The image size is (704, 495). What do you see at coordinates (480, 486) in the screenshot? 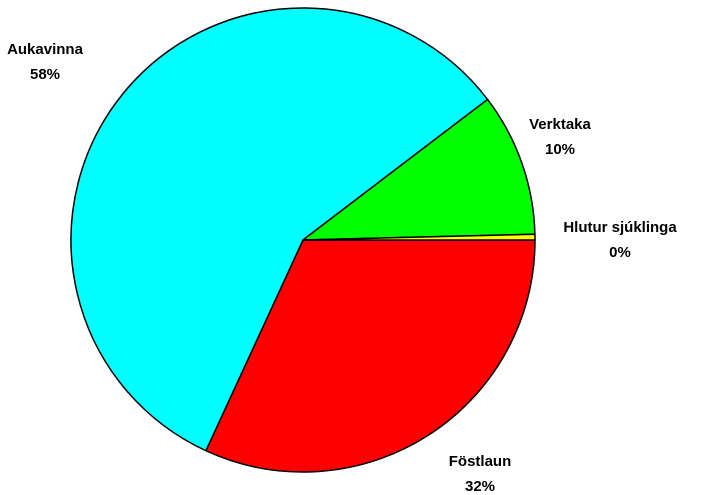
I see `slice-value-label: 32%` at bounding box center [480, 486].